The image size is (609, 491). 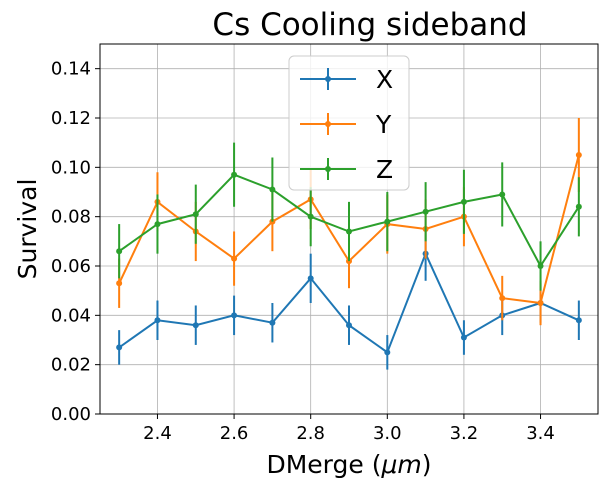 What do you see at coordinates (71, 266) in the screenshot?
I see `y-tick-label: 0.06` at bounding box center [71, 266].